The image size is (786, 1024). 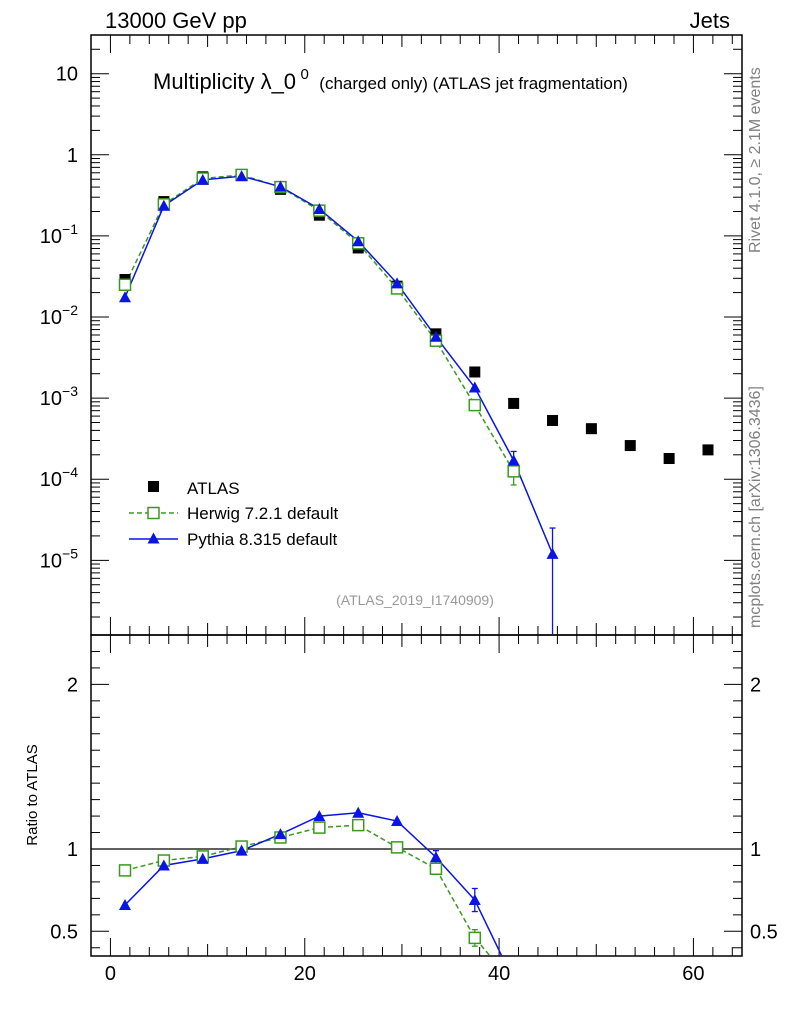 I want to click on main-y-tick-label: 1, so click(x=72, y=156).